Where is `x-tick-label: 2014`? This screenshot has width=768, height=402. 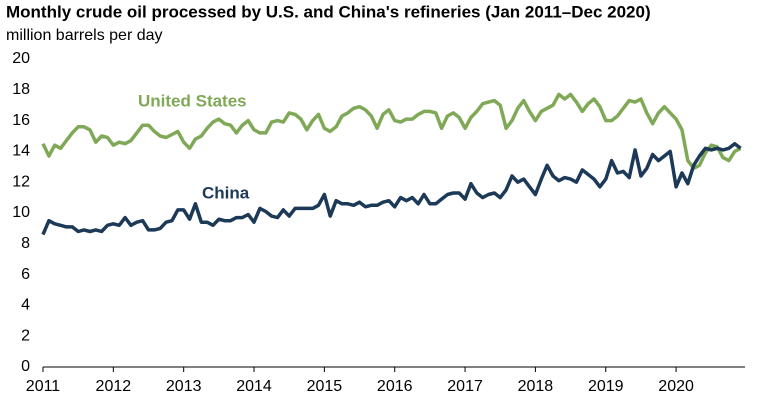 x-tick-label: 2014 is located at coordinates (254, 386).